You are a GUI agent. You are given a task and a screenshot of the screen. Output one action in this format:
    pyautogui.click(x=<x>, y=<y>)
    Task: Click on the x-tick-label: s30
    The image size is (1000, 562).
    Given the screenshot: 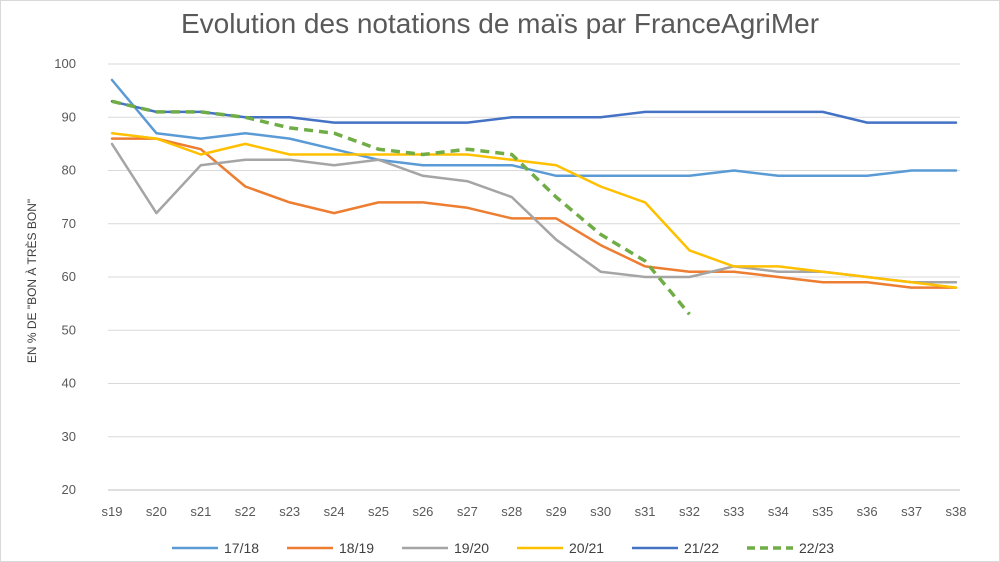 What is the action you would take?
    pyautogui.click(x=600, y=511)
    